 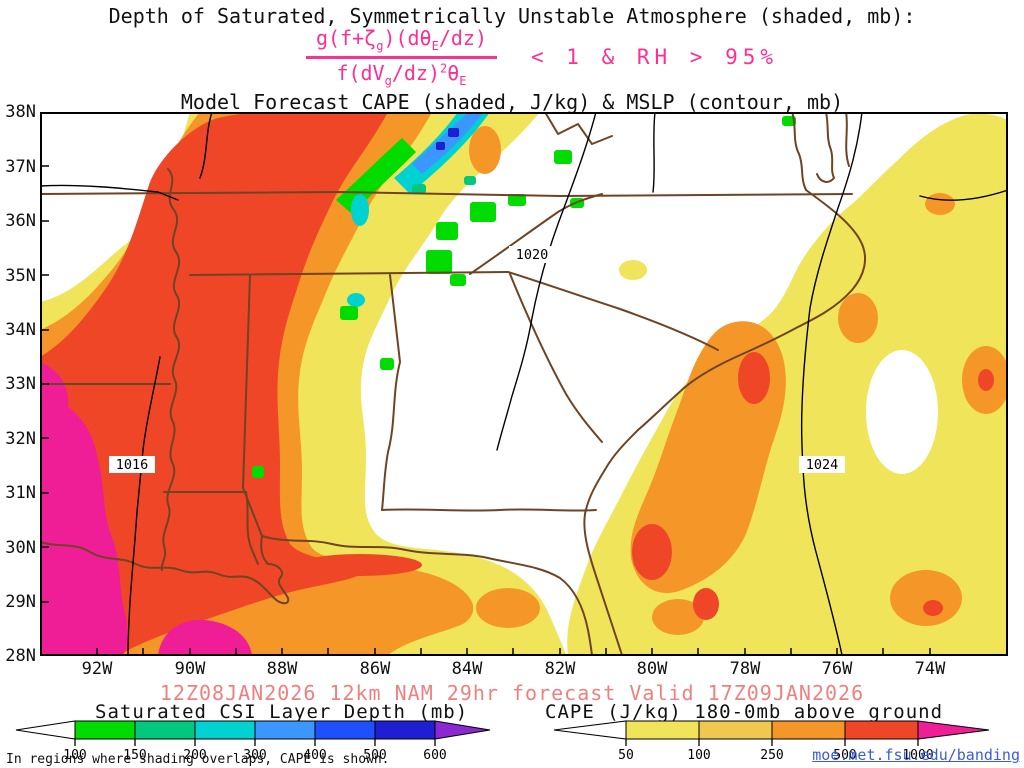 I want to click on lon-label: 78W, so click(x=745, y=669).